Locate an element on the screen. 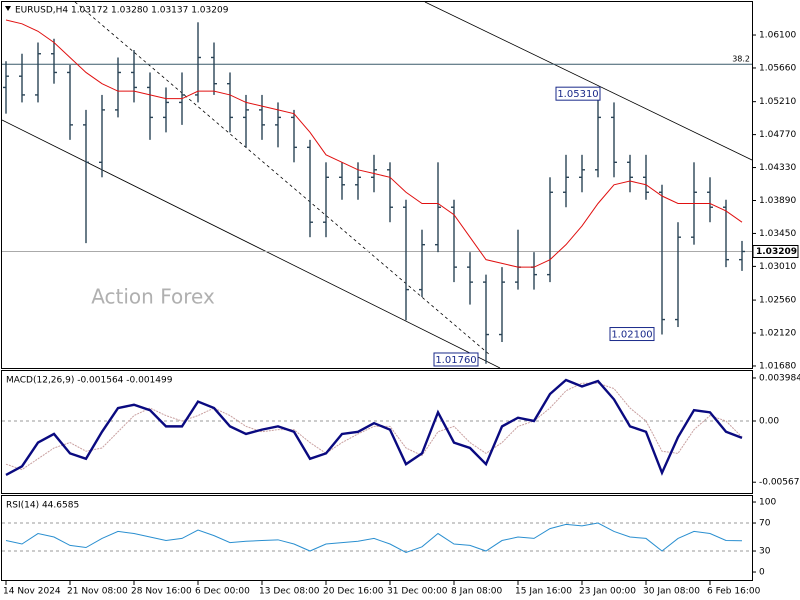 This screenshot has width=800, height=600. macd-signal is located at coordinates (374, 426).